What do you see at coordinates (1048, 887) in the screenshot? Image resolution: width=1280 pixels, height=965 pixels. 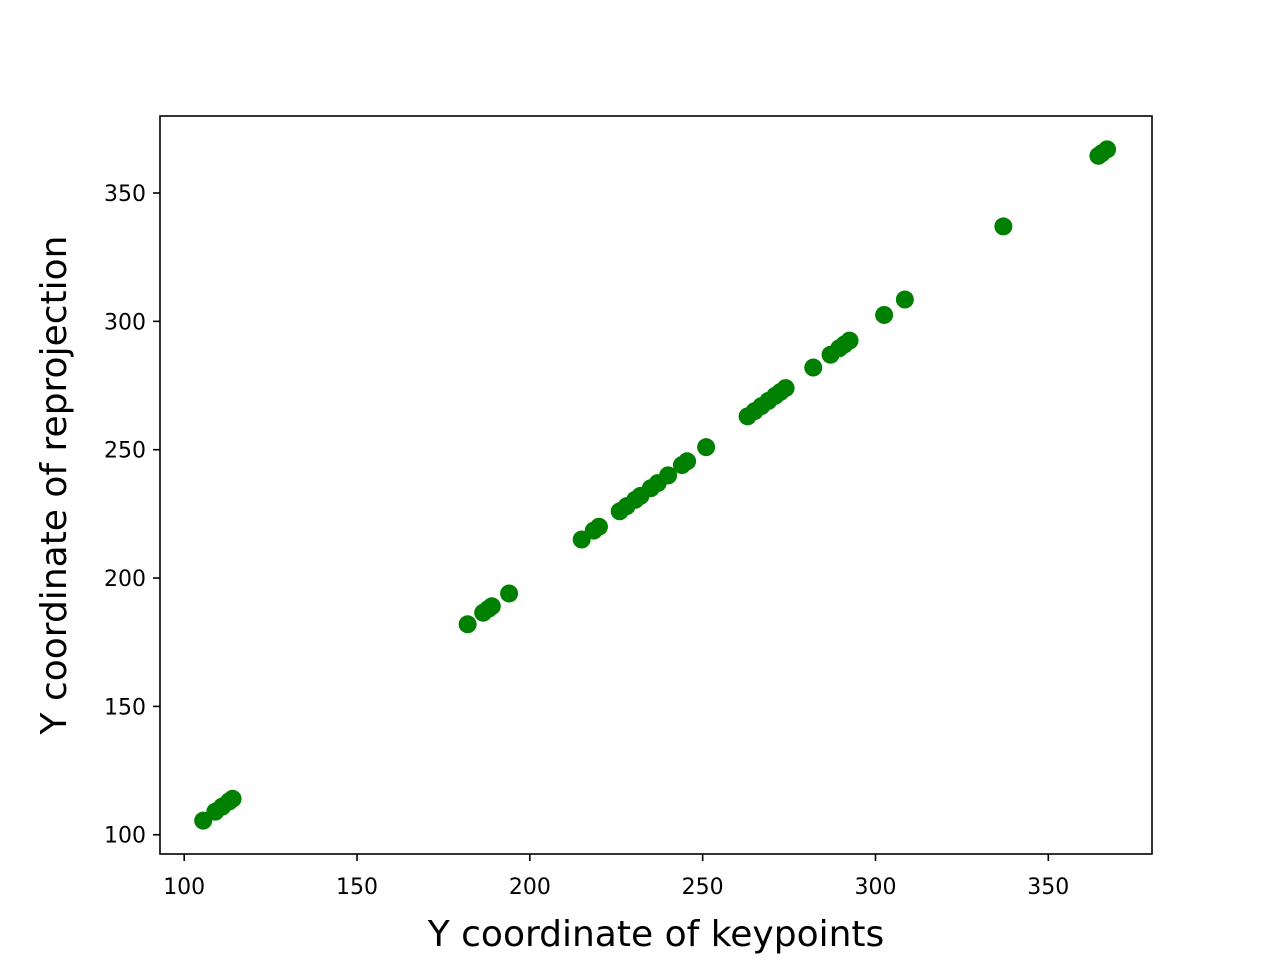 I see `x-tick-label: 350` at bounding box center [1048, 887].